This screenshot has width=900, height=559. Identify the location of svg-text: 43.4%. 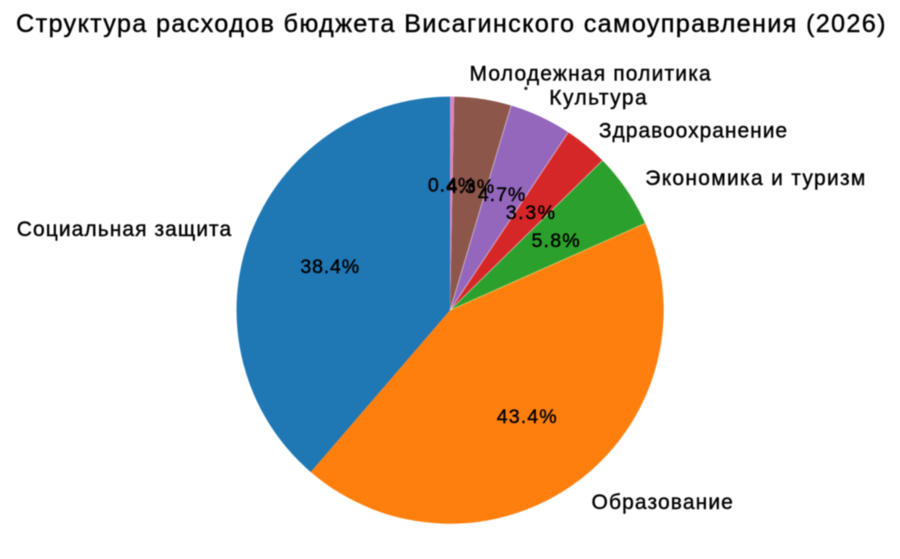
(527, 417).